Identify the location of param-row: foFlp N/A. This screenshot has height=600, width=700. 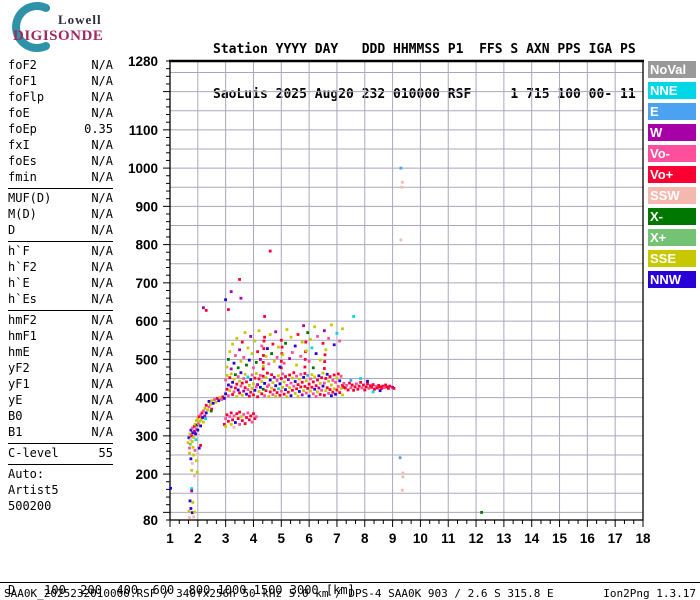
(60, 97).